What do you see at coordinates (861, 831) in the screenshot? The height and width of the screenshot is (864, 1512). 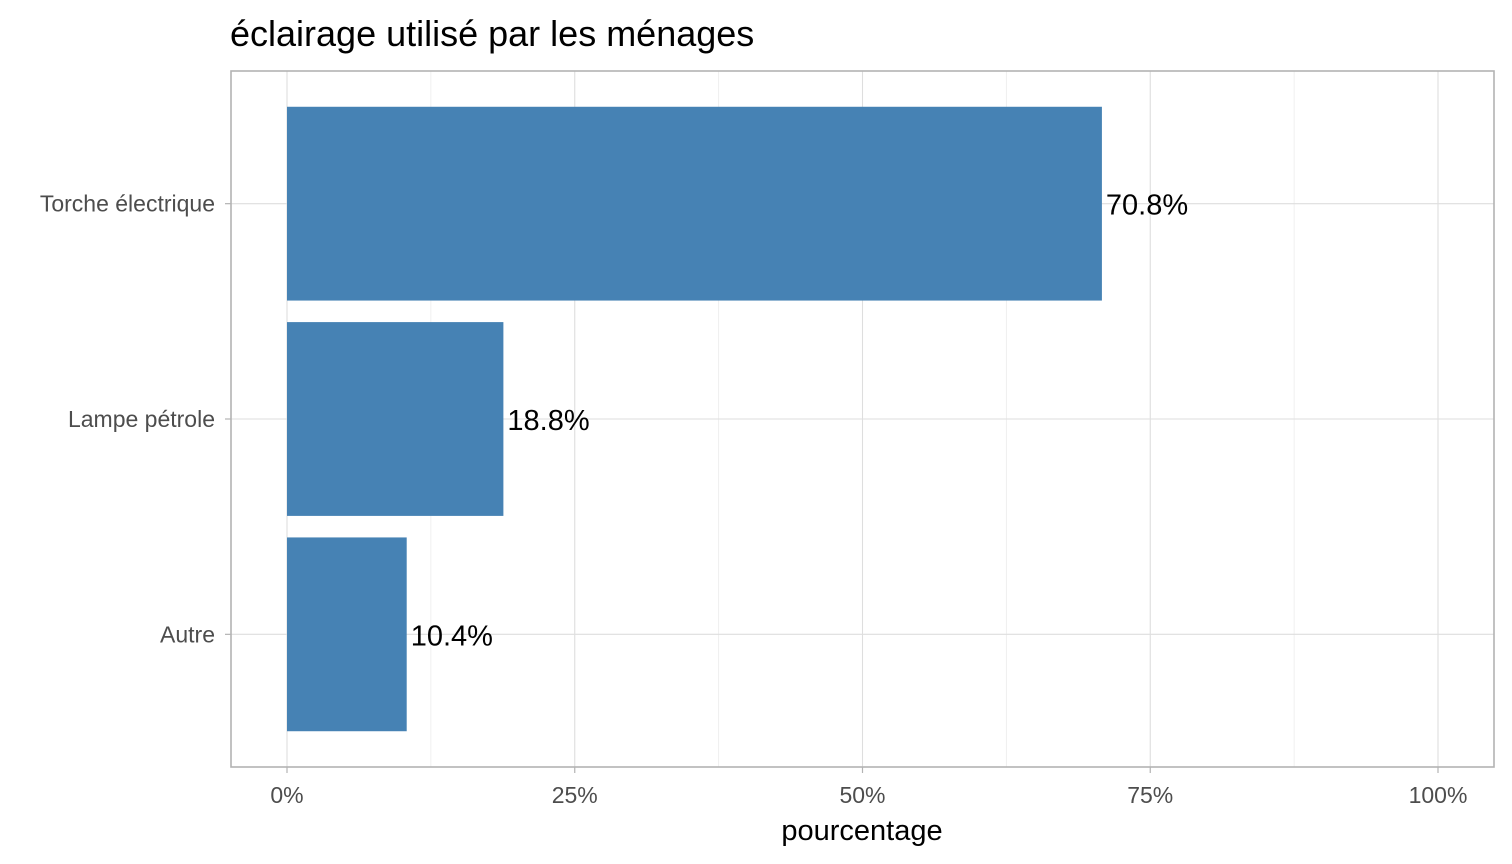 I see `x-axis-title: pourcentage` at bounding box center [861, 831].